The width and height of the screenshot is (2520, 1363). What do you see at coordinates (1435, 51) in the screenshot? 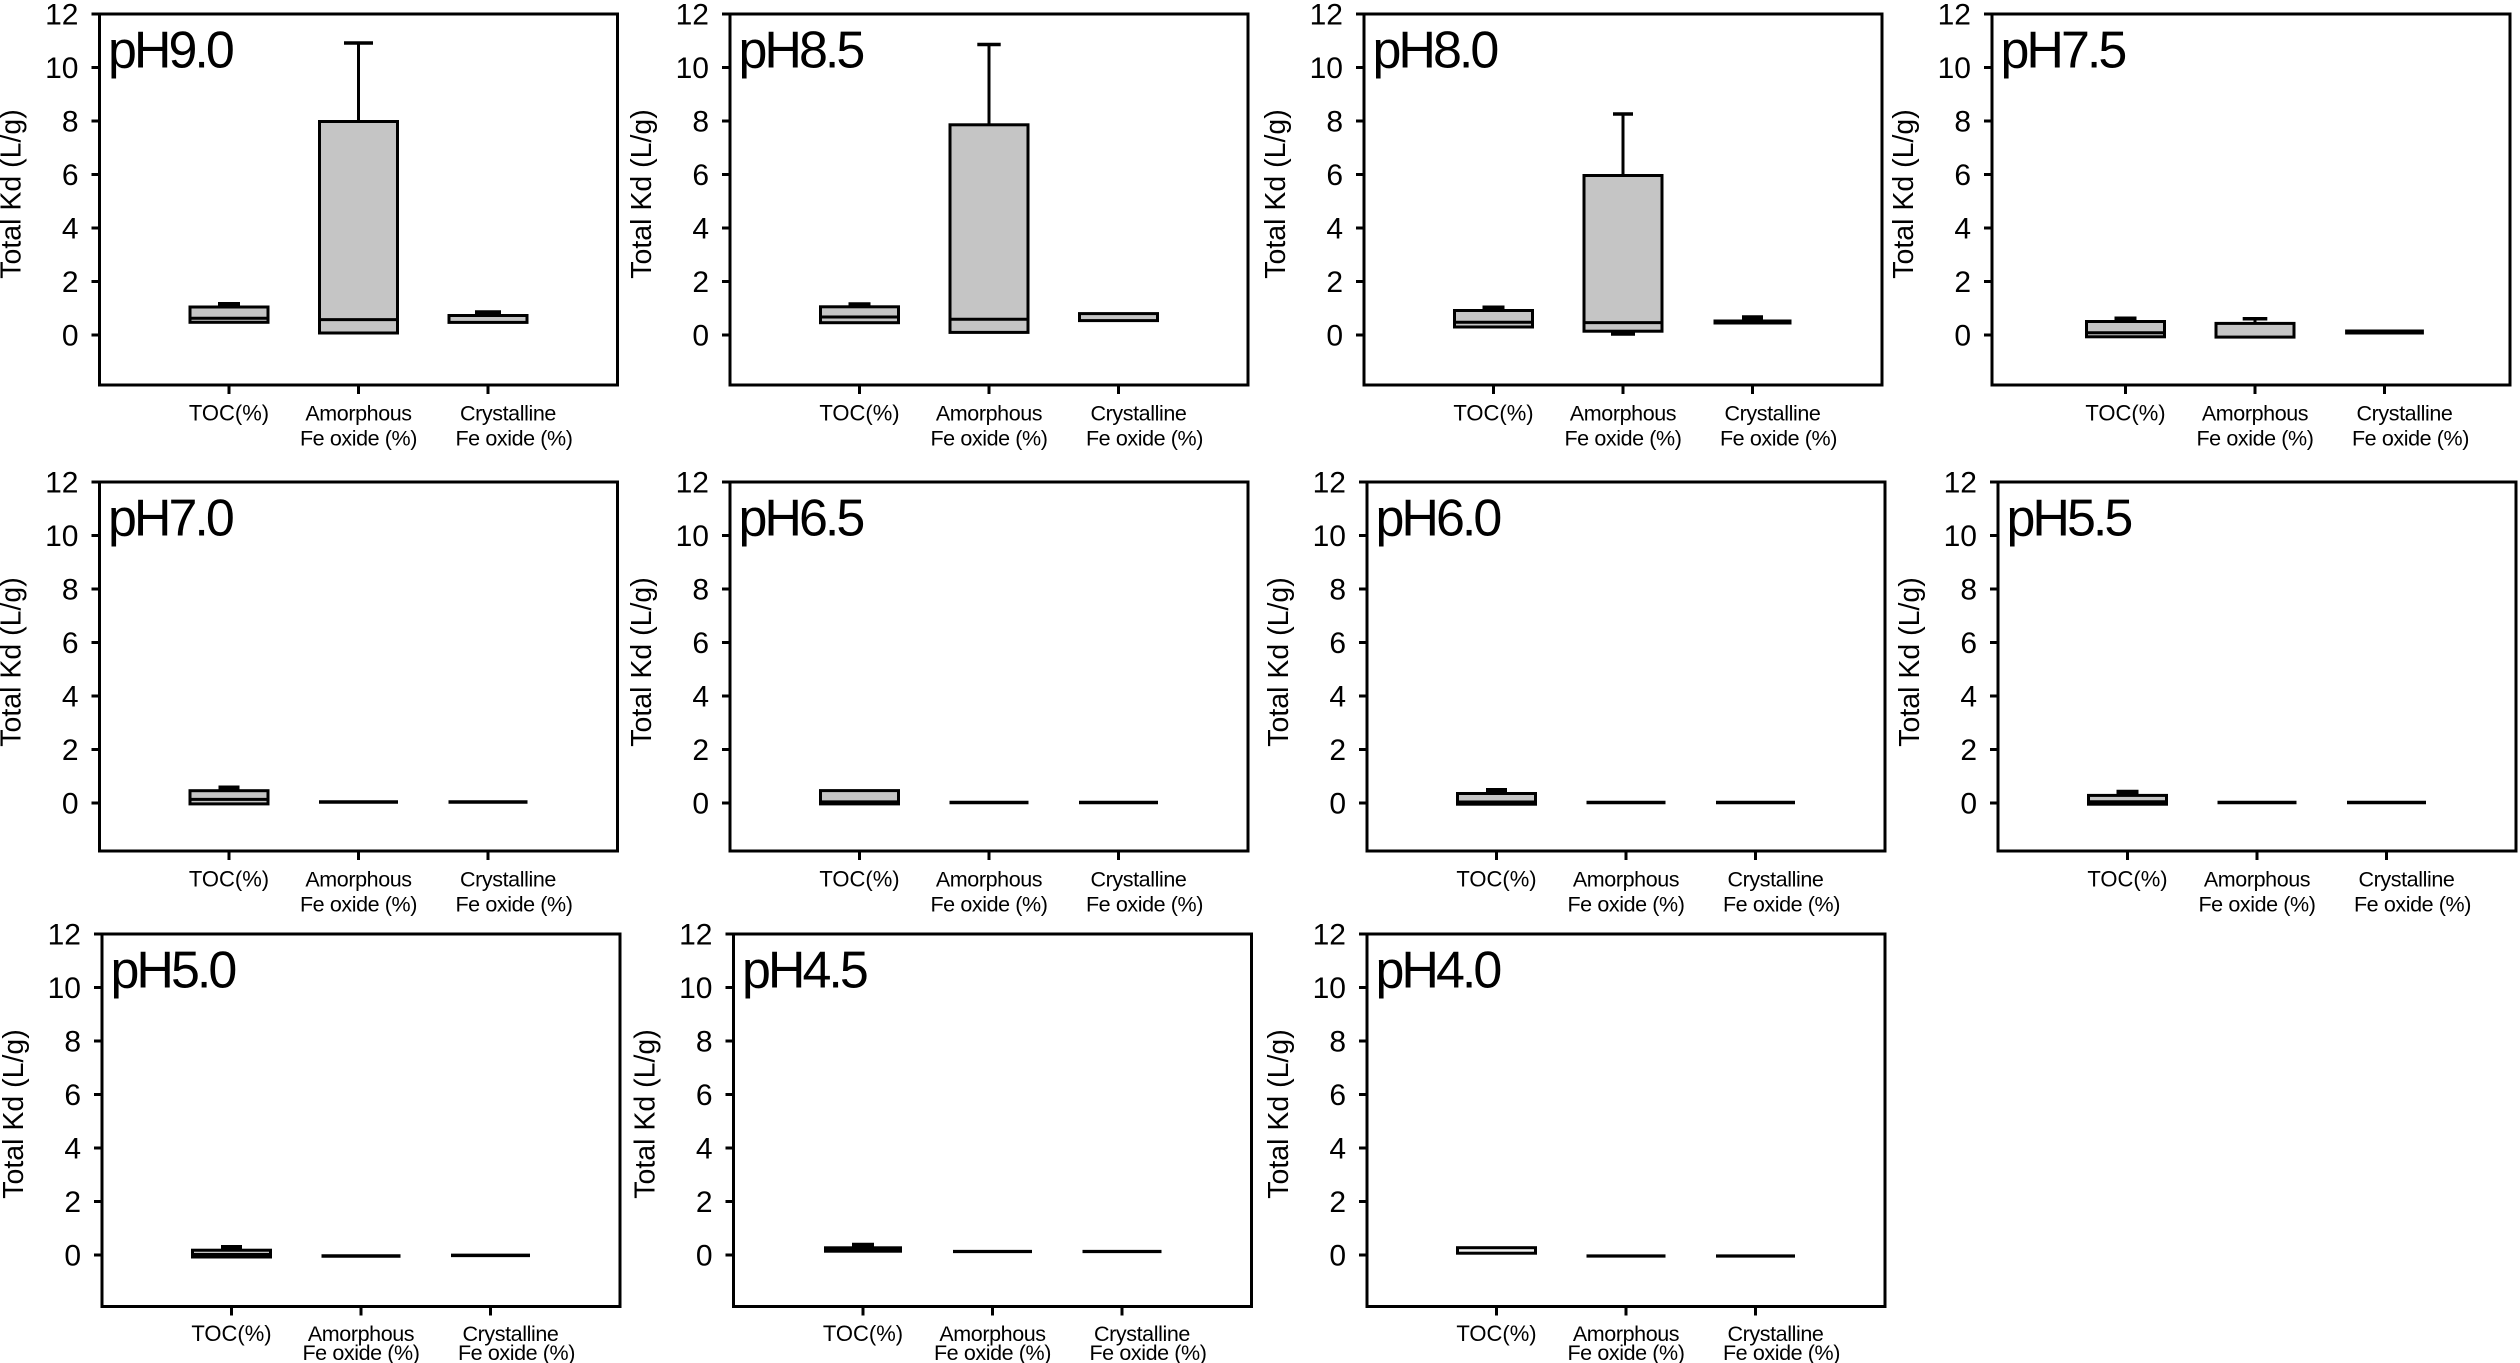
I see `svg-text: pH8.0` at bounding box center [1435, 51].